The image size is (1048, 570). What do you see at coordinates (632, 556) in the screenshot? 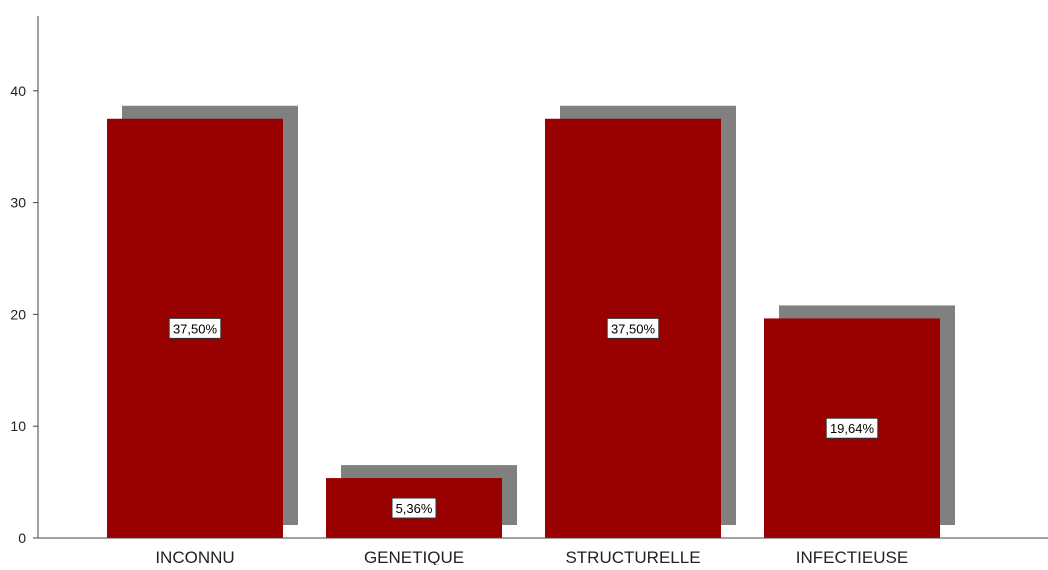
I see `x-tick-label: STRUCTURELLE` at bounding box center [632, 556].